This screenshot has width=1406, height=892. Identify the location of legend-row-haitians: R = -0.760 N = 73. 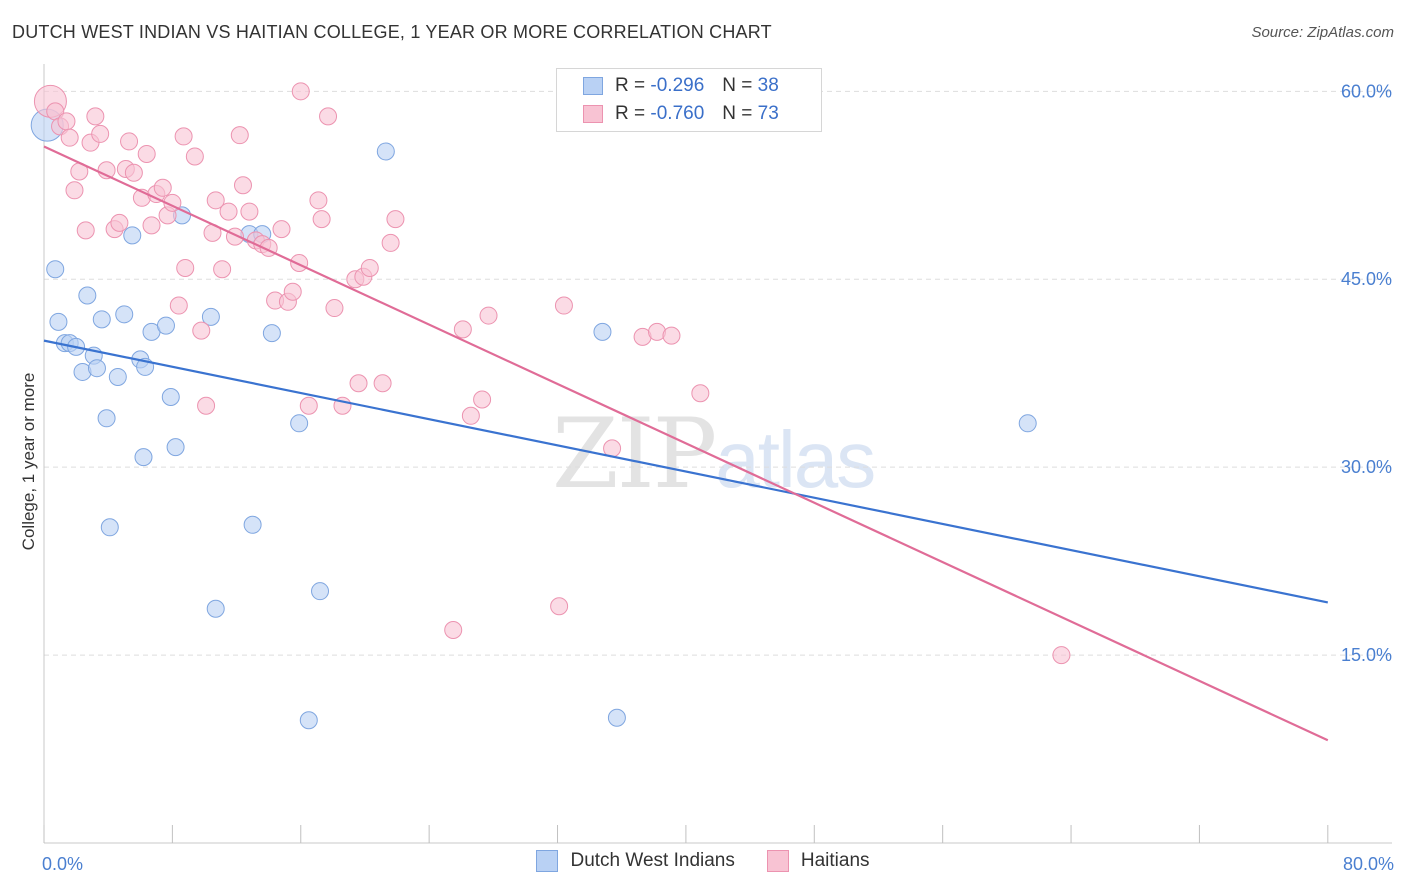
(668, 114).